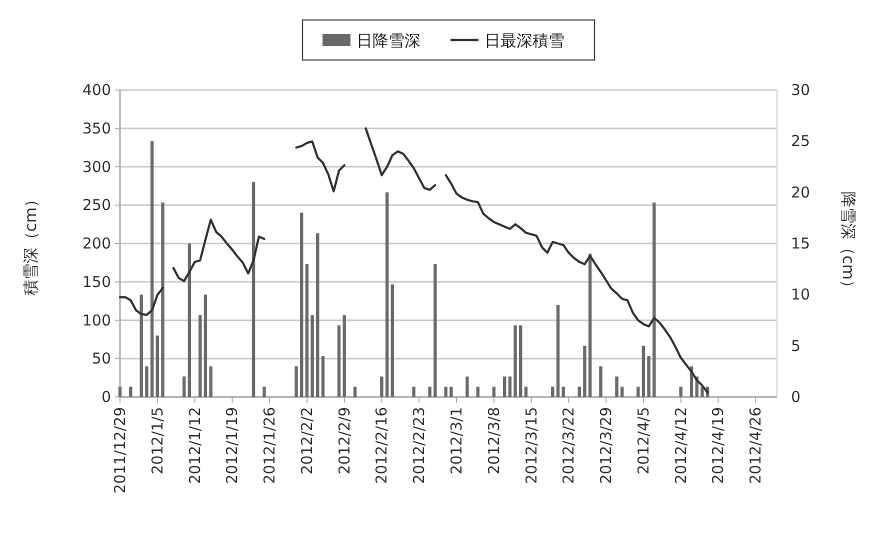 The image size is (877, 540). What do you see at coordinates (796, 397) in the screenshot?
I see `y2-tick-label: 0` at bounding box center [796, 397].